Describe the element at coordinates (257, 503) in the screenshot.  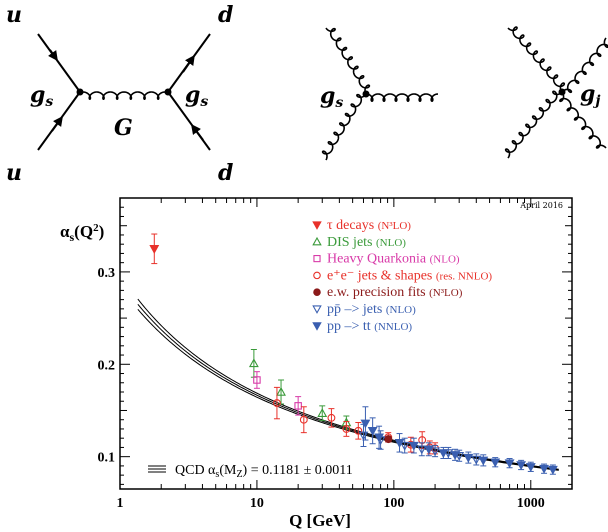
I see `x-tick-label: 10` at that location.